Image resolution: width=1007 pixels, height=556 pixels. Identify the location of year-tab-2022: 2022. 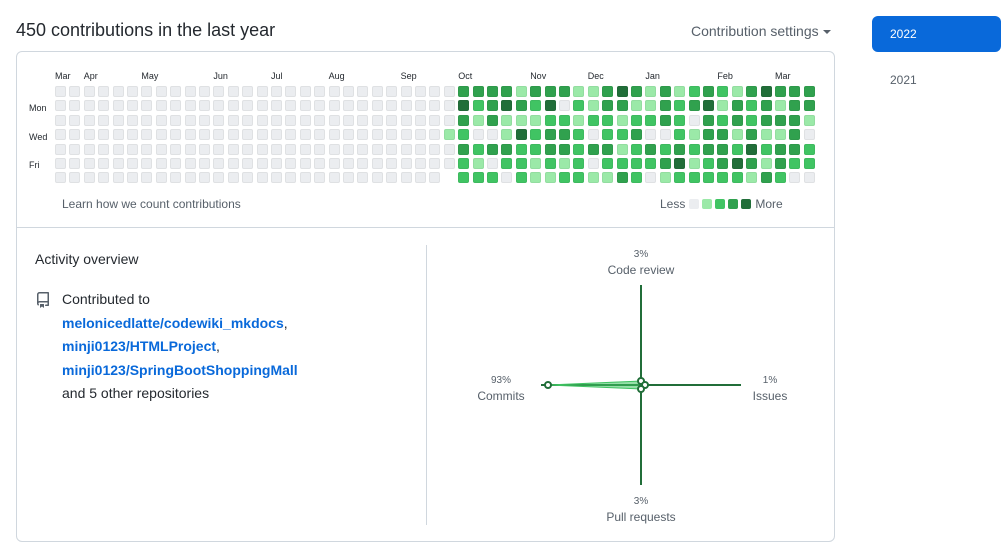
(936, 34).